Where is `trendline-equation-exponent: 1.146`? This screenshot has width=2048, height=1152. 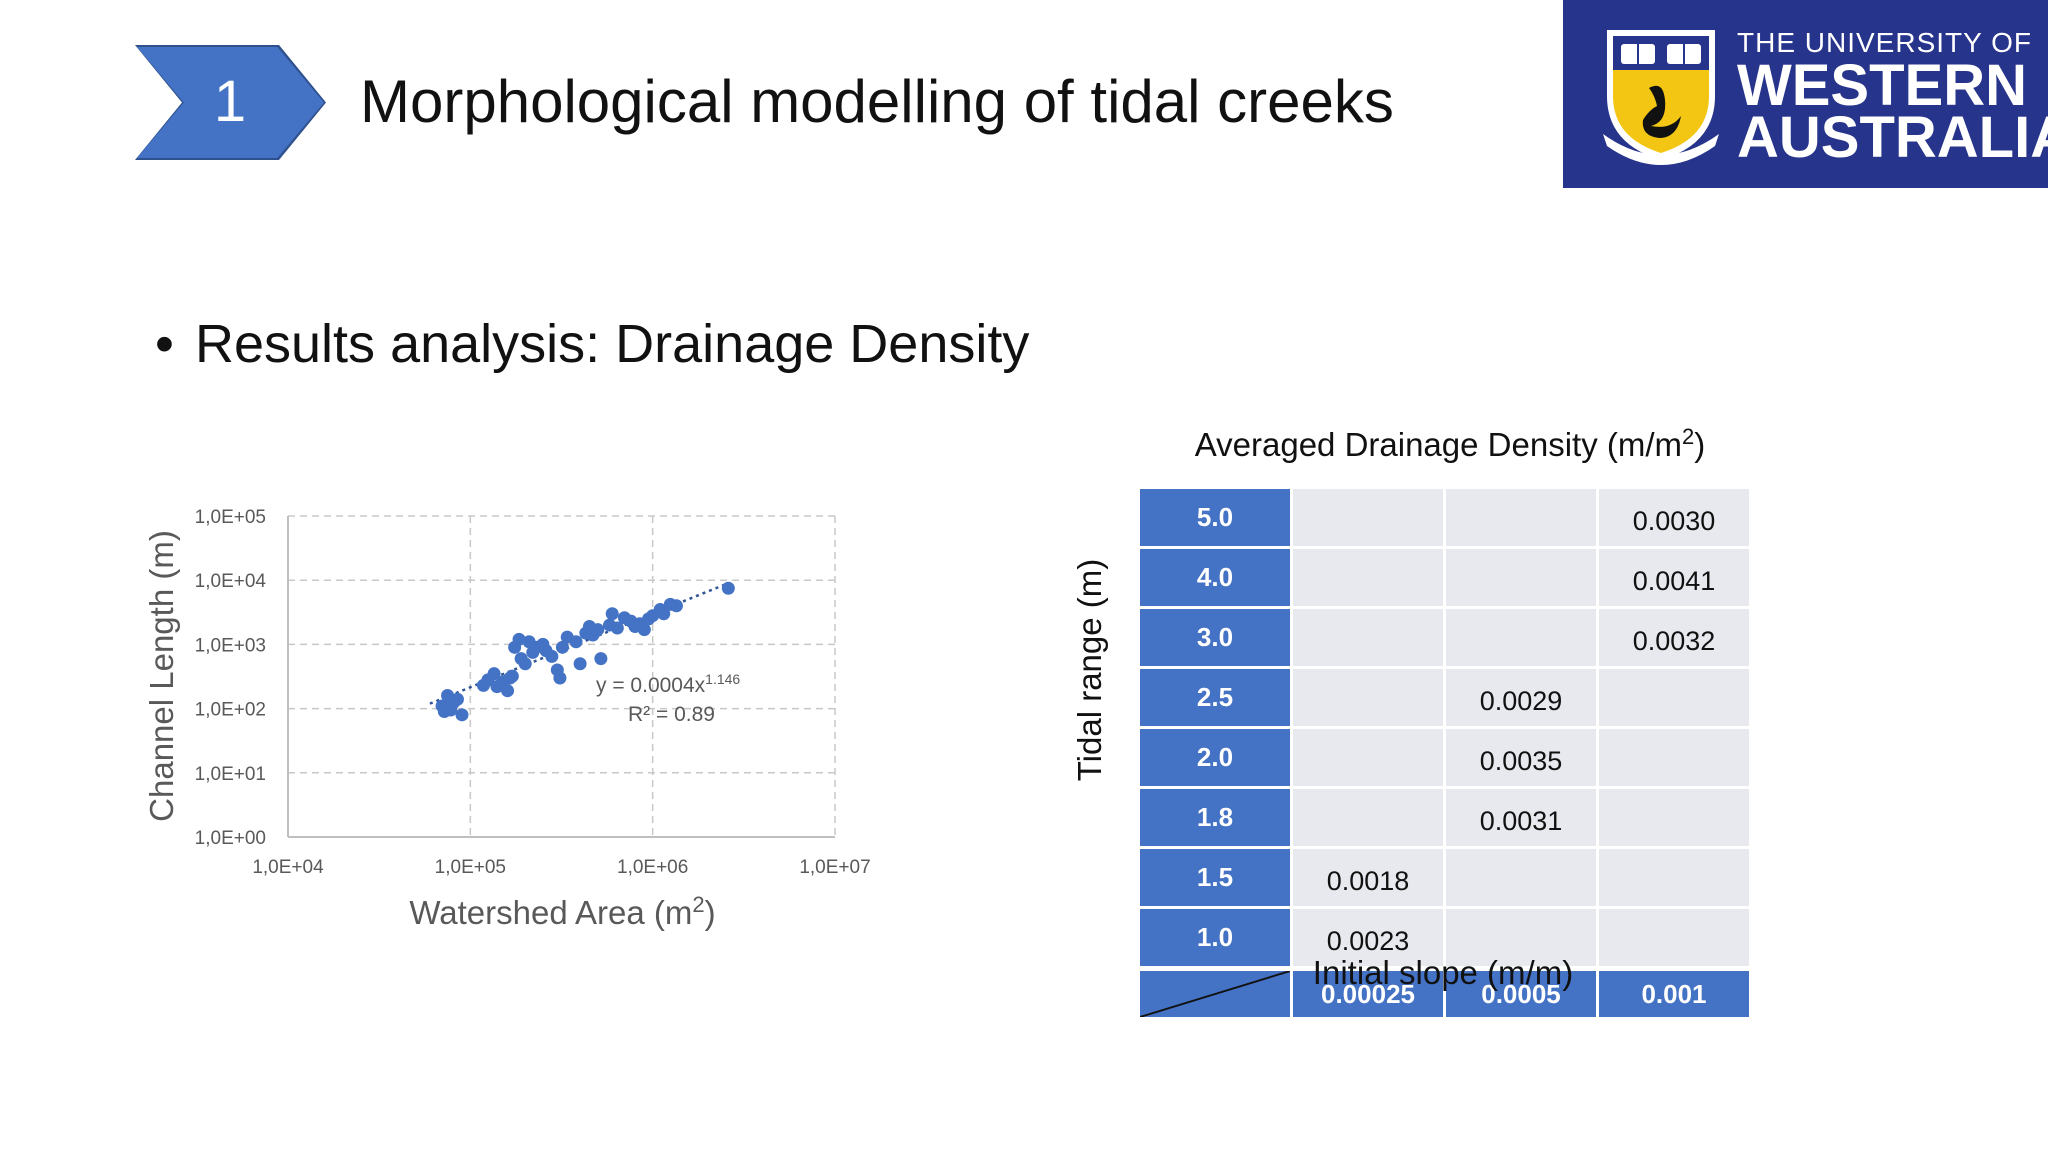
trendline-equation-exponent: 1.146 is located at coordinates (722, 679).